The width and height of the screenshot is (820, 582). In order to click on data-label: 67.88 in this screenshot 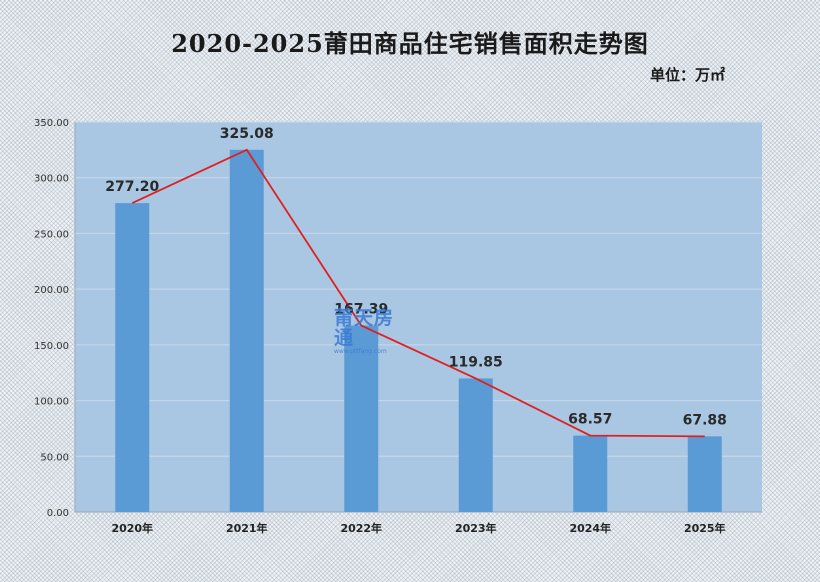, I will do `click(705, 420)`.